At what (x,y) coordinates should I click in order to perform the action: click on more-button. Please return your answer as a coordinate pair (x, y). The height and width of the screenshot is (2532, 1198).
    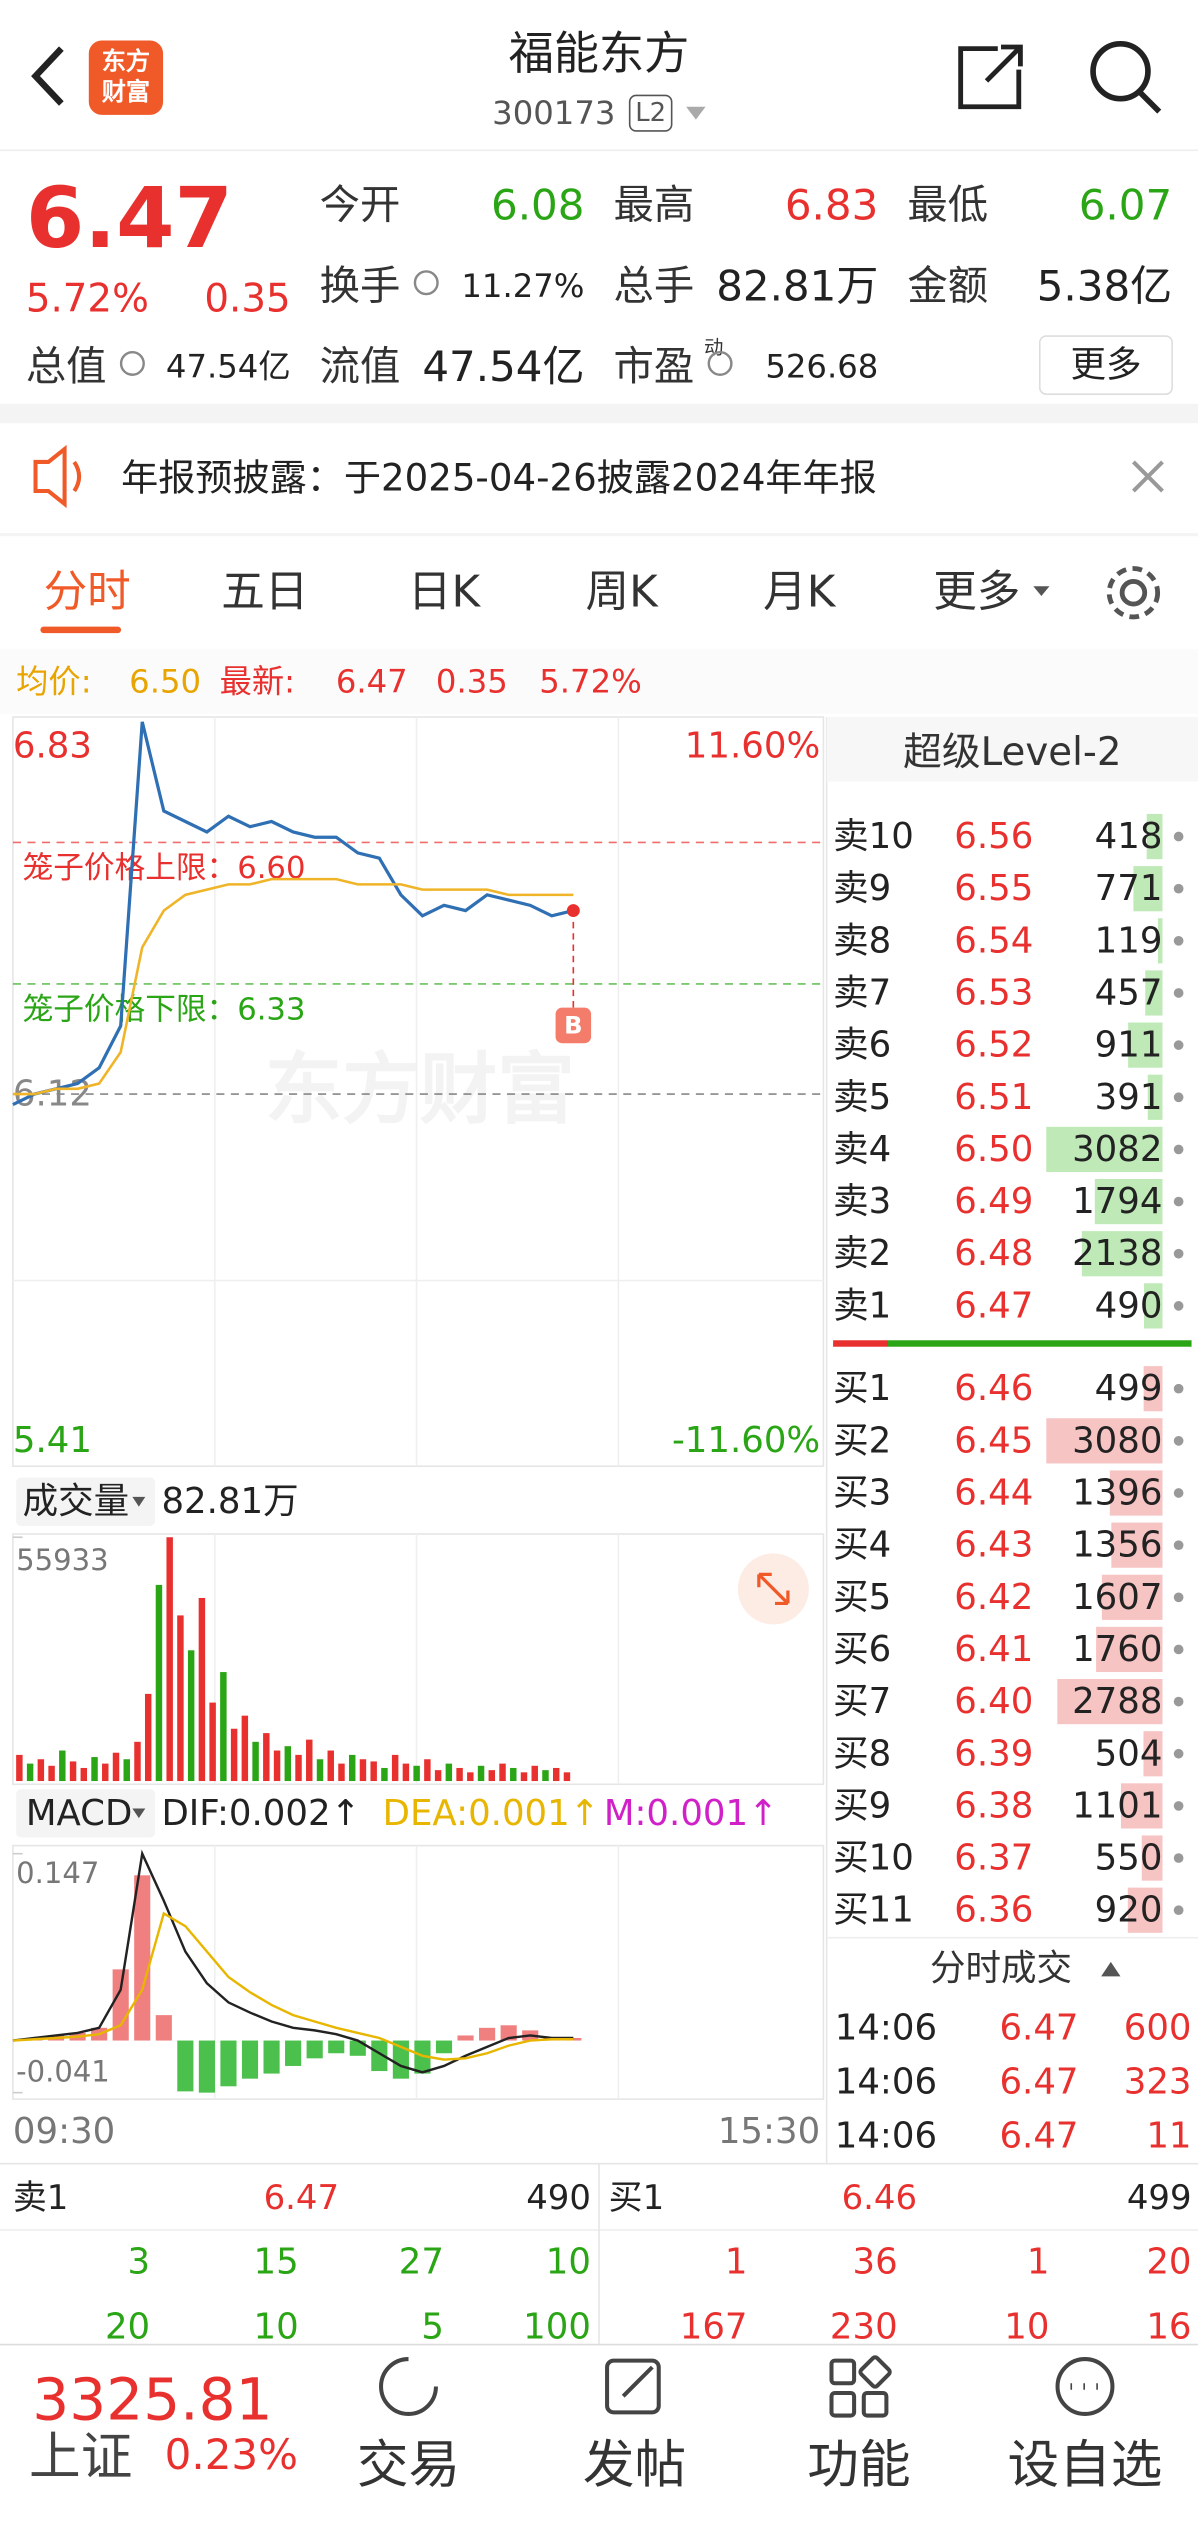
    Looking at the image, I should click on (1105, 365).